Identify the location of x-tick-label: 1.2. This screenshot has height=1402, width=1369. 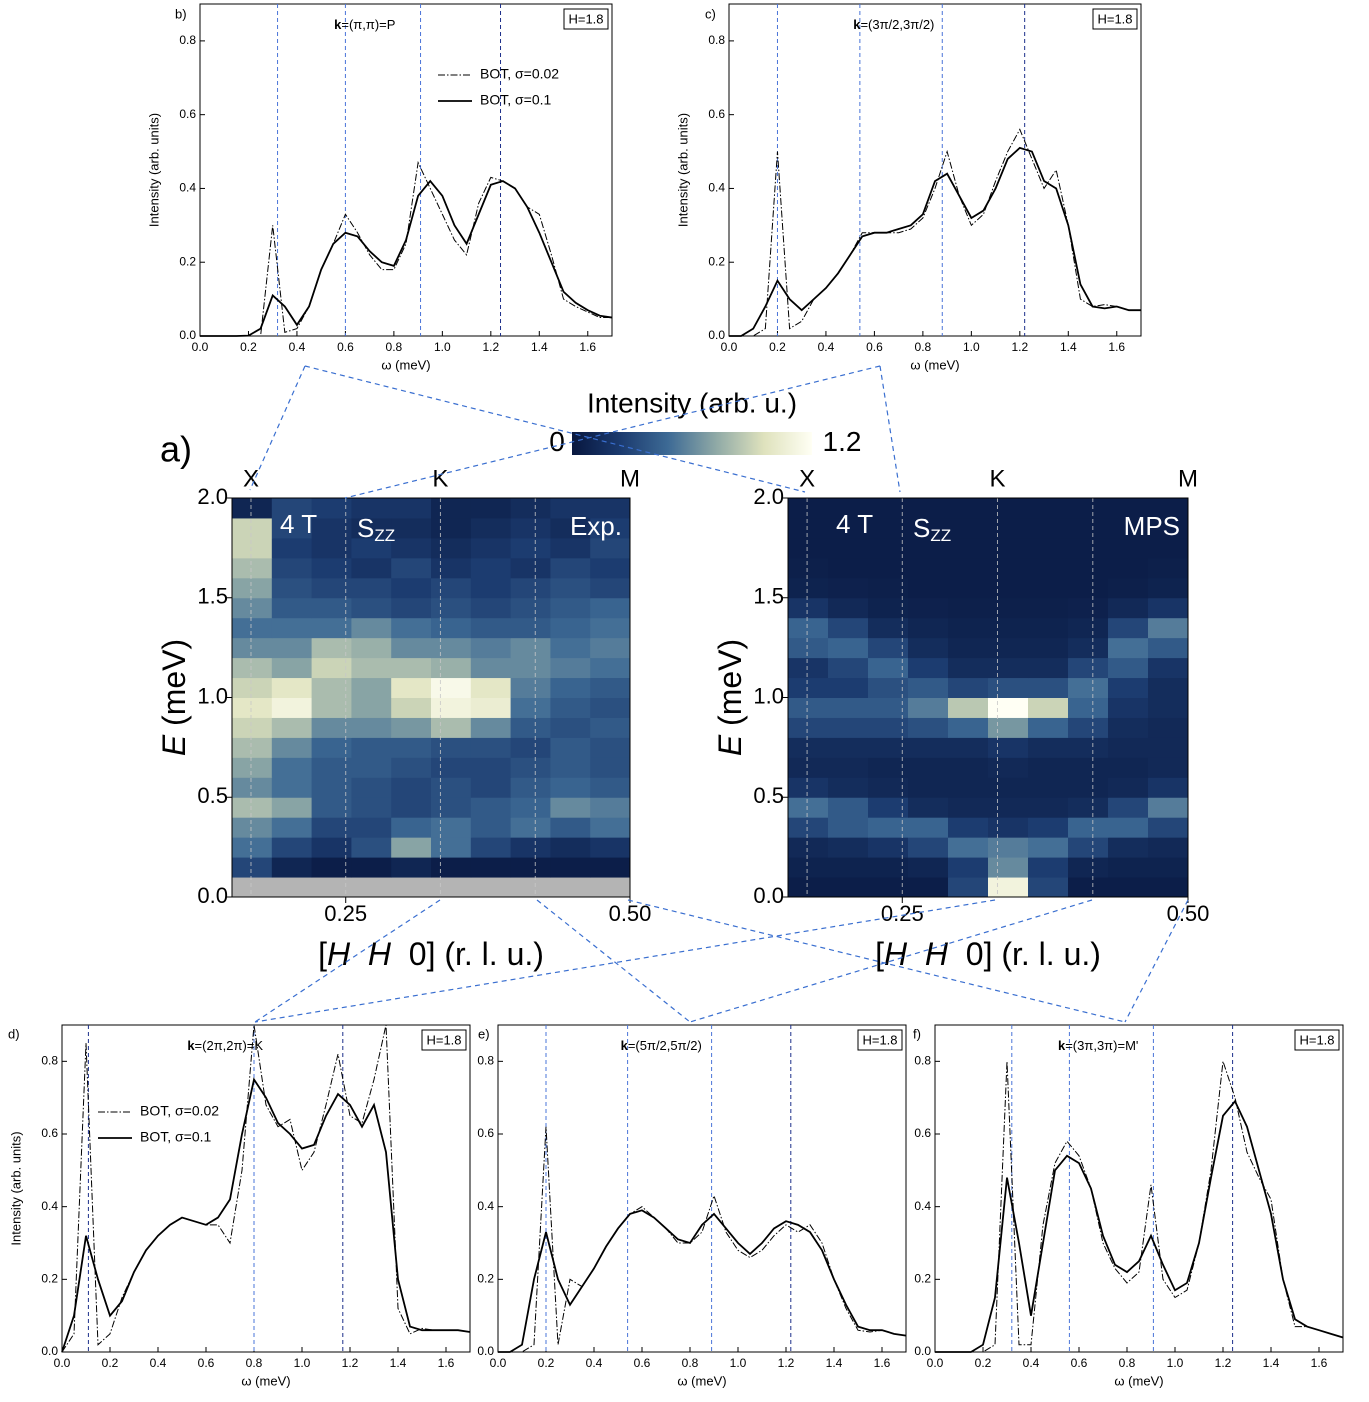
(1223, 1363).